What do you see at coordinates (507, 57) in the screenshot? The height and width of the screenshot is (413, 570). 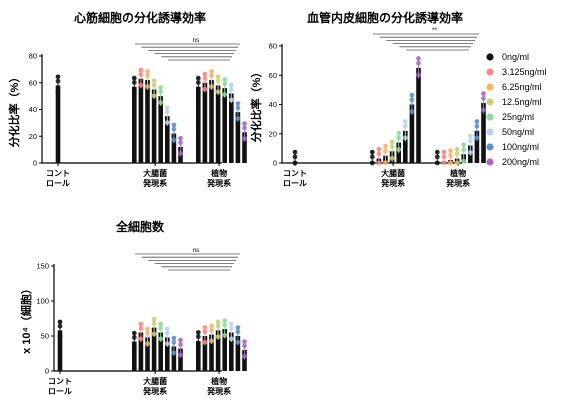 I see `legend-item: 0ng/ml` at bounding box center [507, 57].